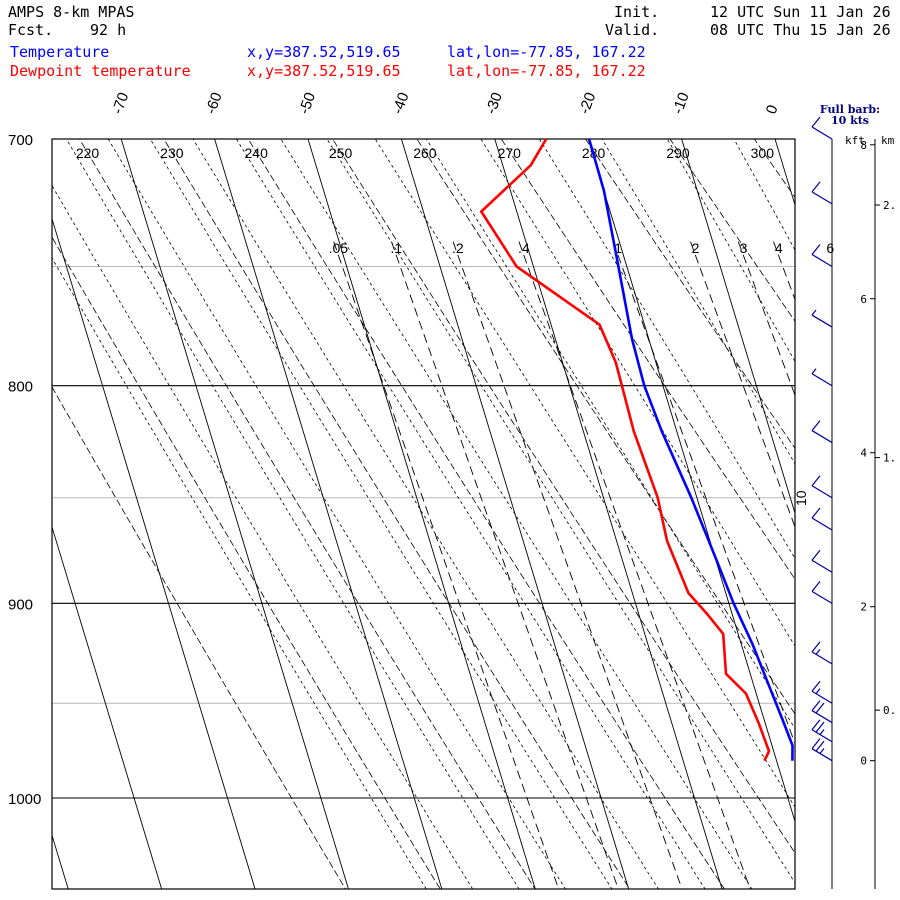 The height and width of the screenshot is (900, 900). I want to click on valid-time: 08 UTC Thu 15 Jan 26, so click(800, 30).